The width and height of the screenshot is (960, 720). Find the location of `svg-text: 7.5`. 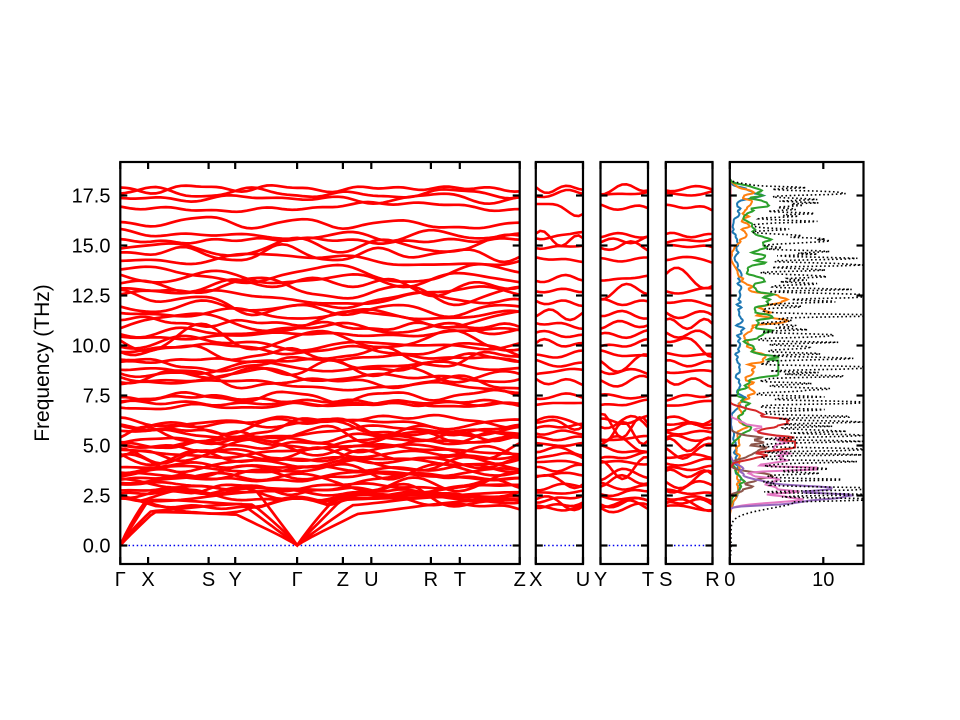

svg-text: 7.5 is located at coordinates (97, 397).